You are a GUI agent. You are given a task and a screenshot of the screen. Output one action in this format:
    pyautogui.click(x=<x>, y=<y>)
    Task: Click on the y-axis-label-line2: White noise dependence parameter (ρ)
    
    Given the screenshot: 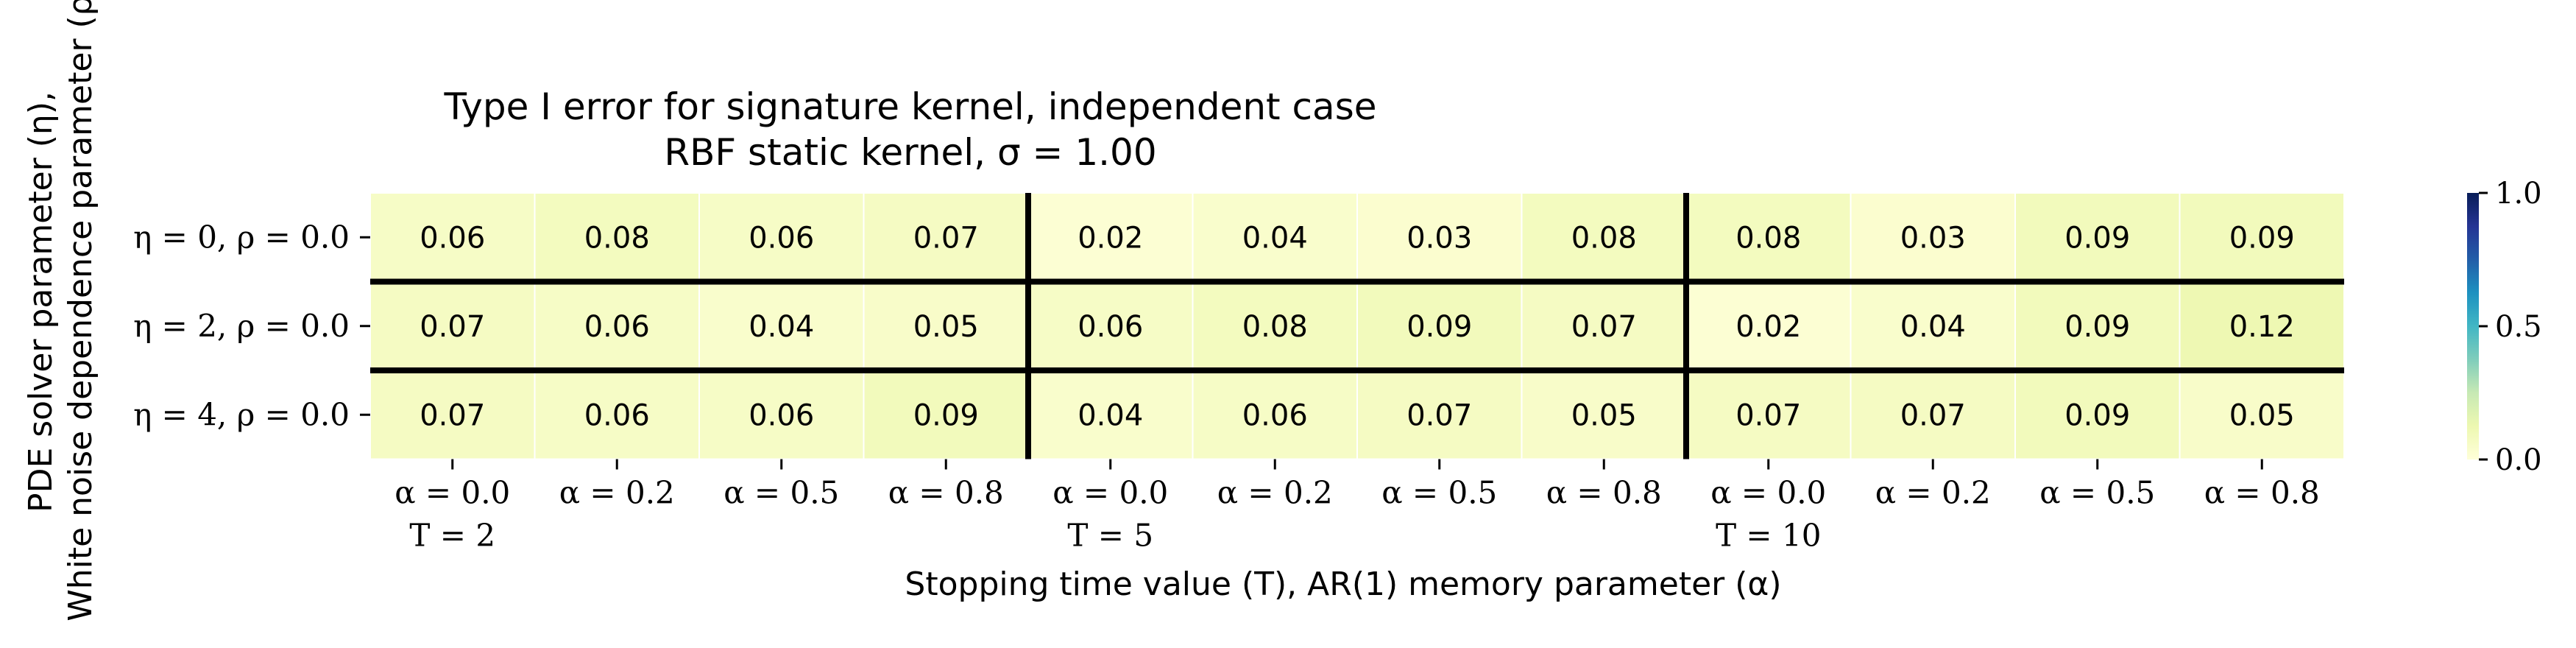 What is the action you would take?
    pyautogui.click(x=80, y=310)
    